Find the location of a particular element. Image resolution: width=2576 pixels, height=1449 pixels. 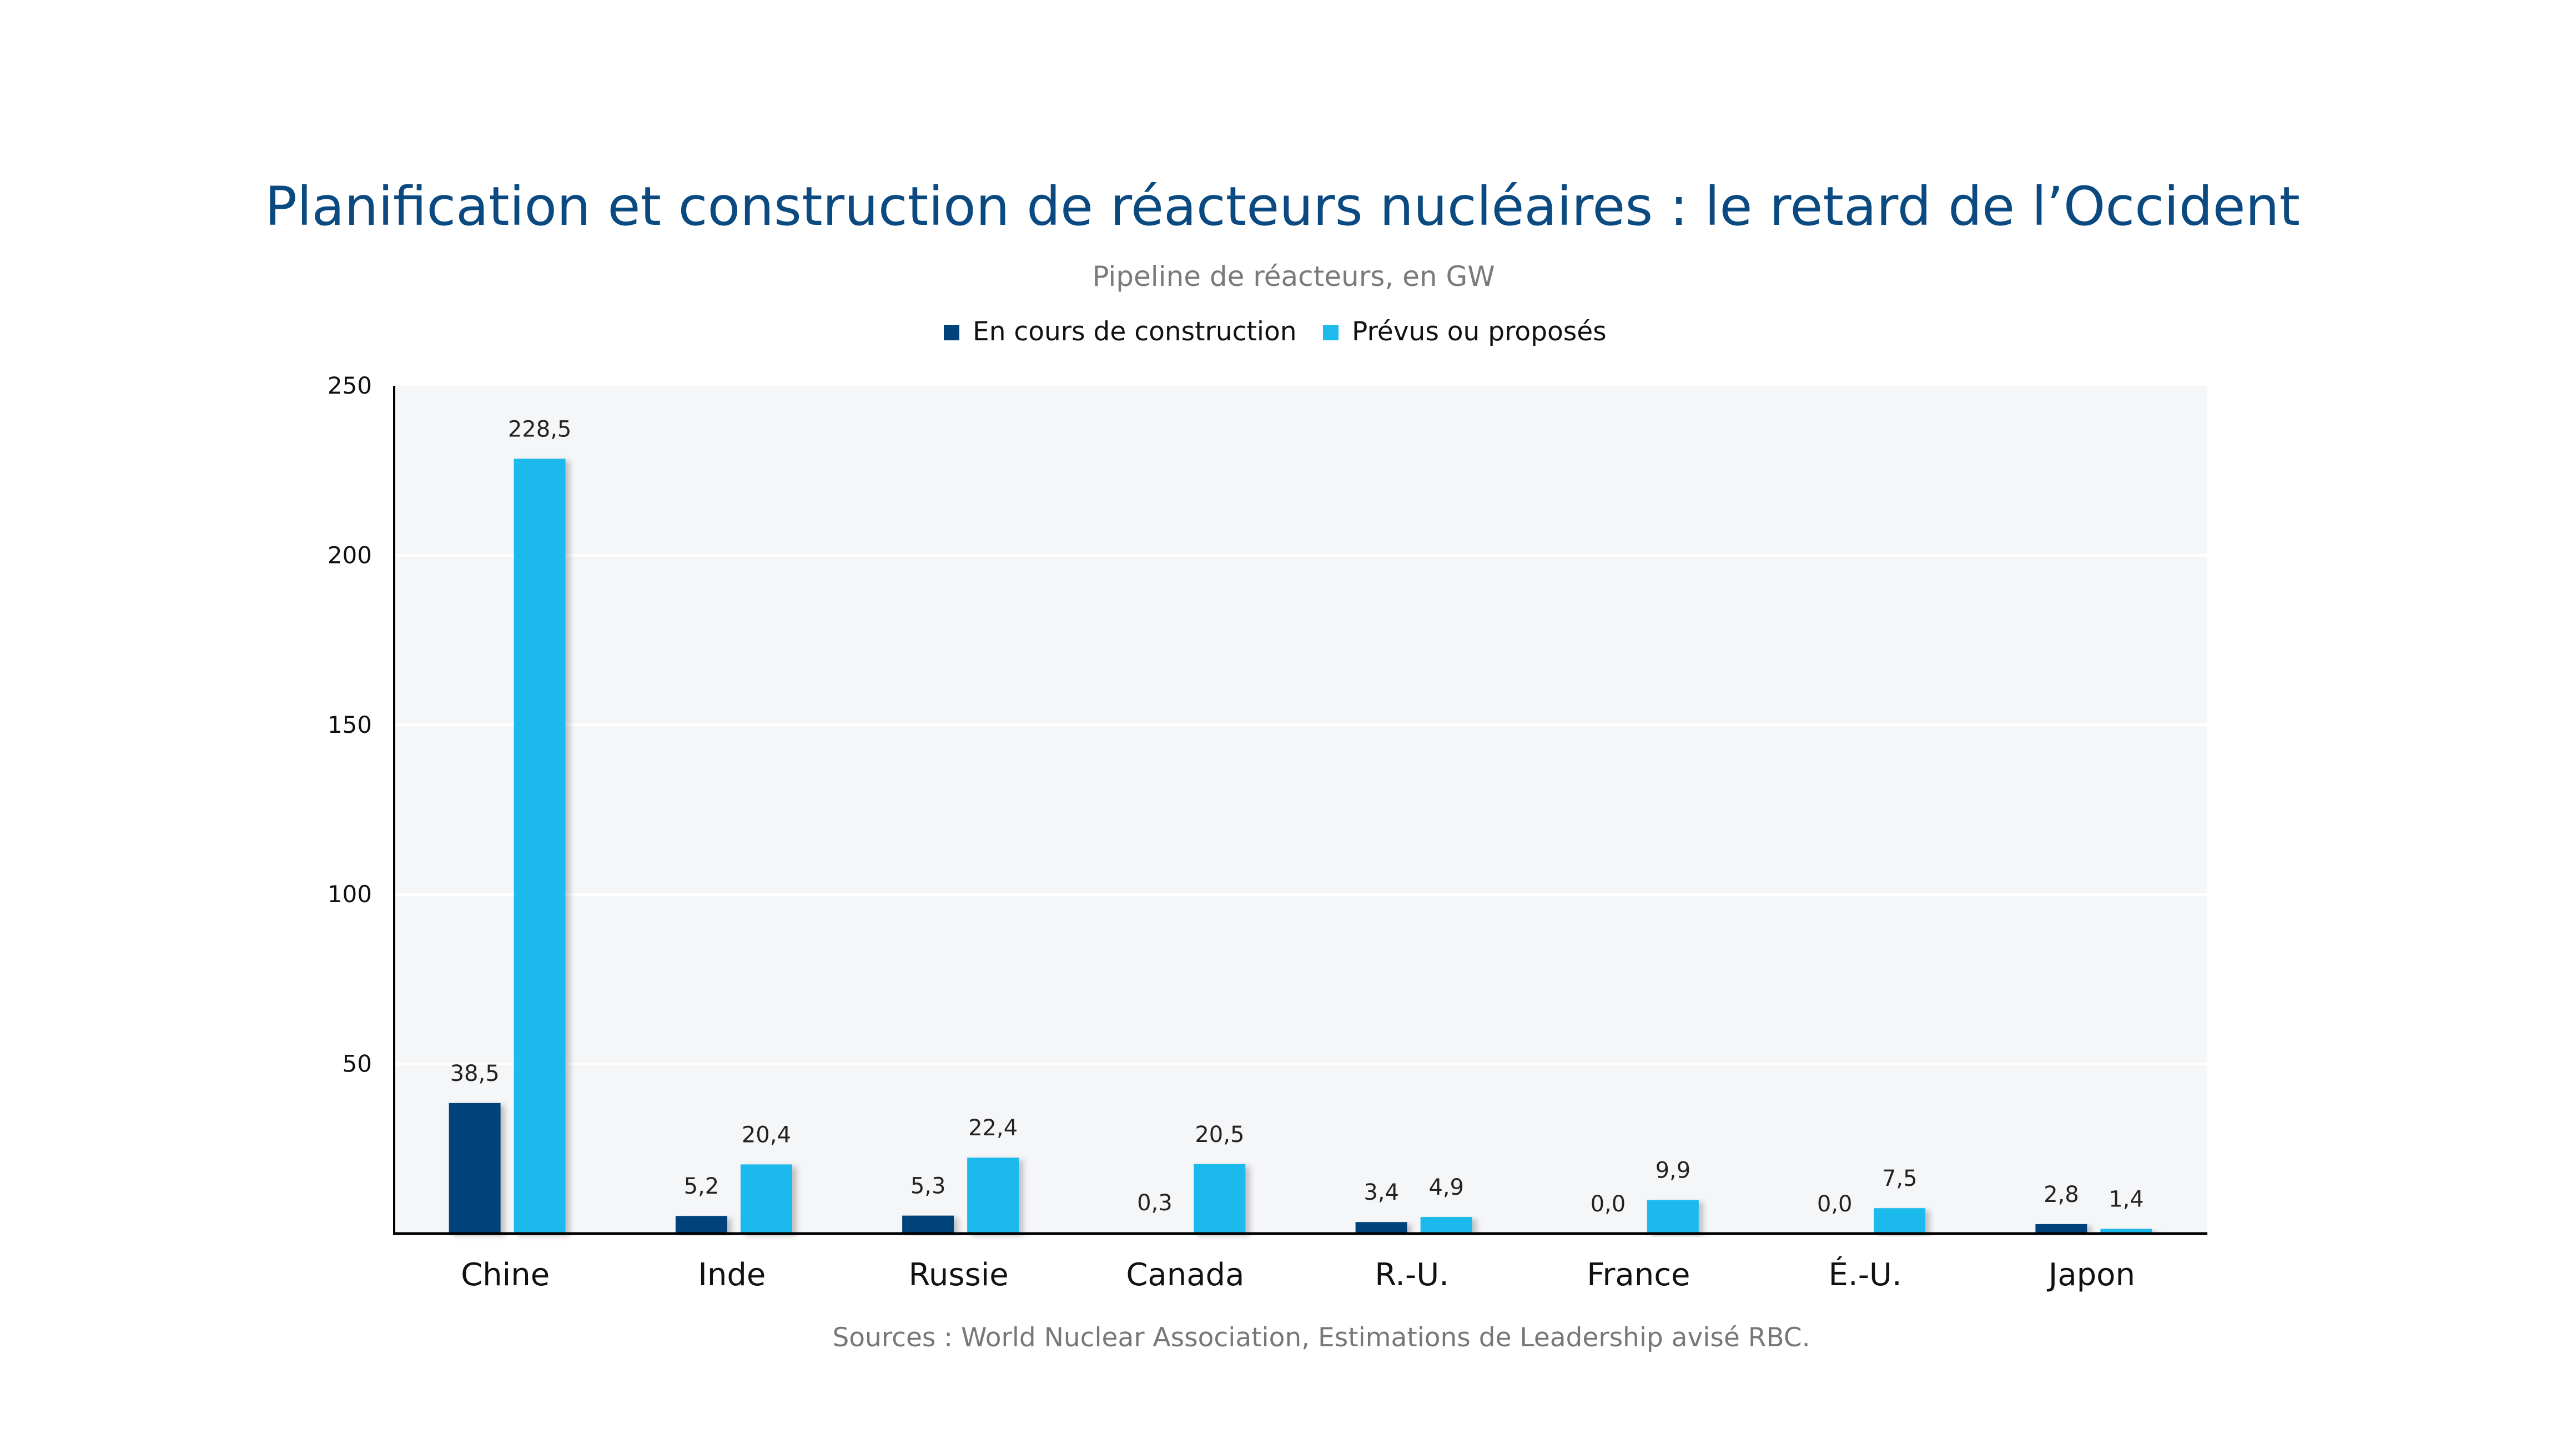

data-label: 5,3 is located at coordinates (928, 1187).